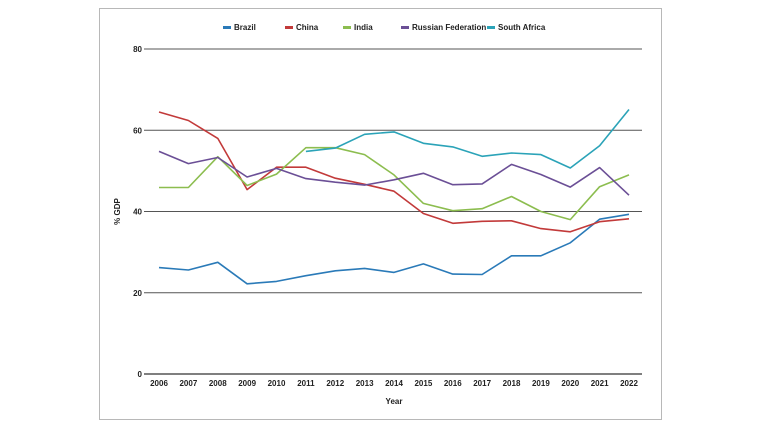 This screenshot has width=783, height=422. I want to click on x-tick-label: 2020, so click(570, 383).